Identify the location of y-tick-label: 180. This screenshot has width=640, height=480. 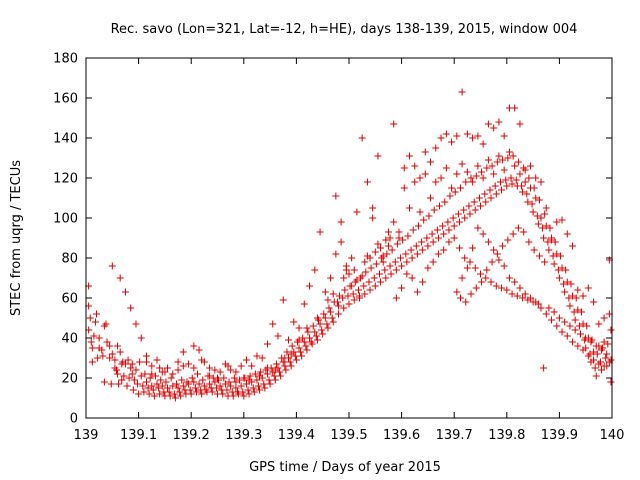
(65, 59).